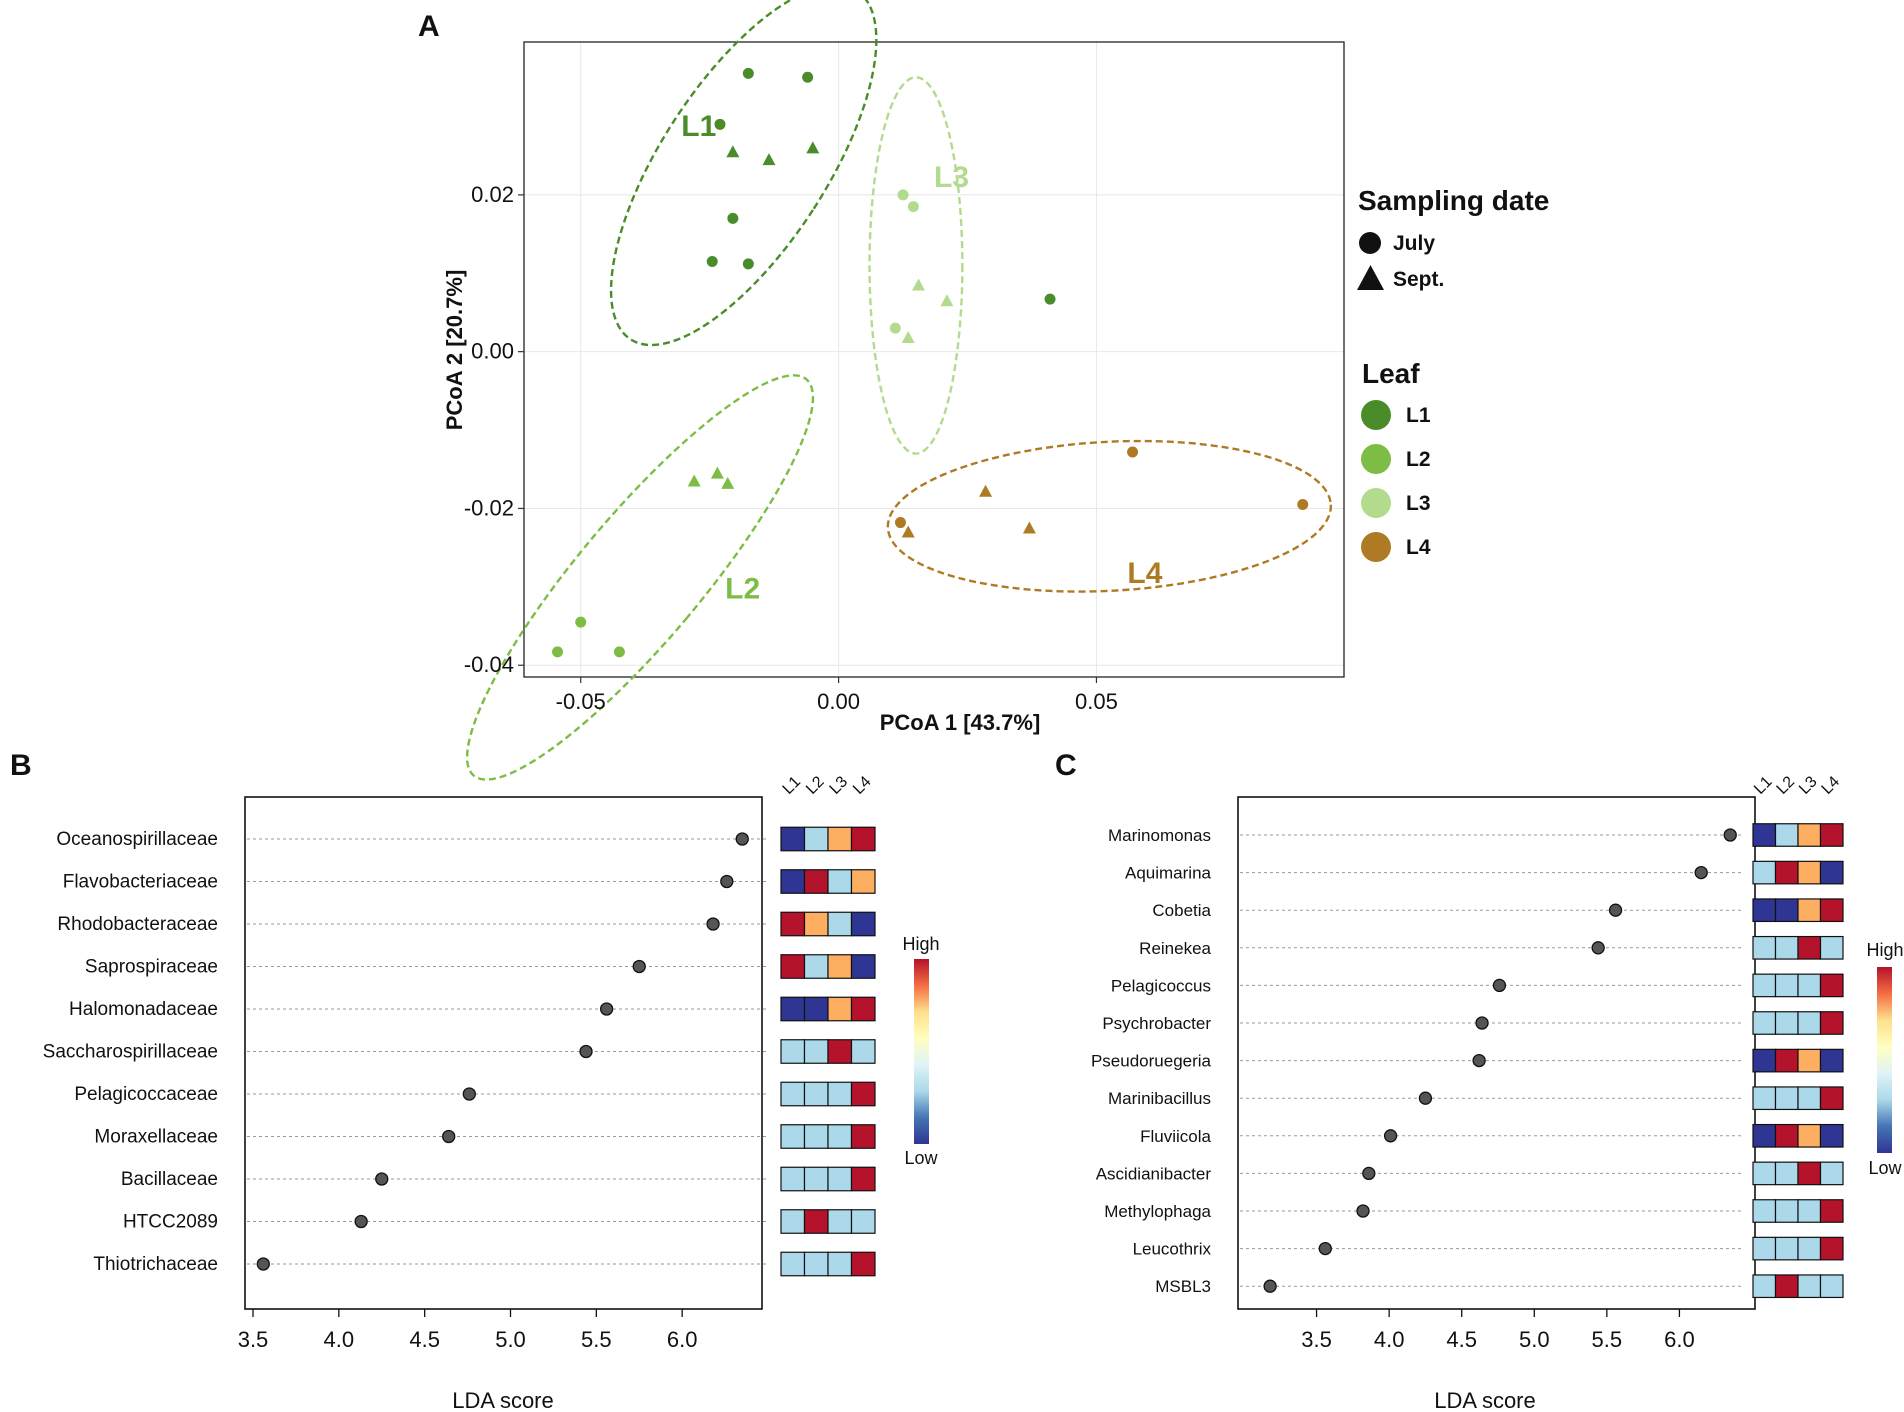  What do you see at coordinates (921, 358) in the screenshot?
I see `pcoa-cluster-labels: L1 L2 L3 L4` at bounding box center [921, 358].